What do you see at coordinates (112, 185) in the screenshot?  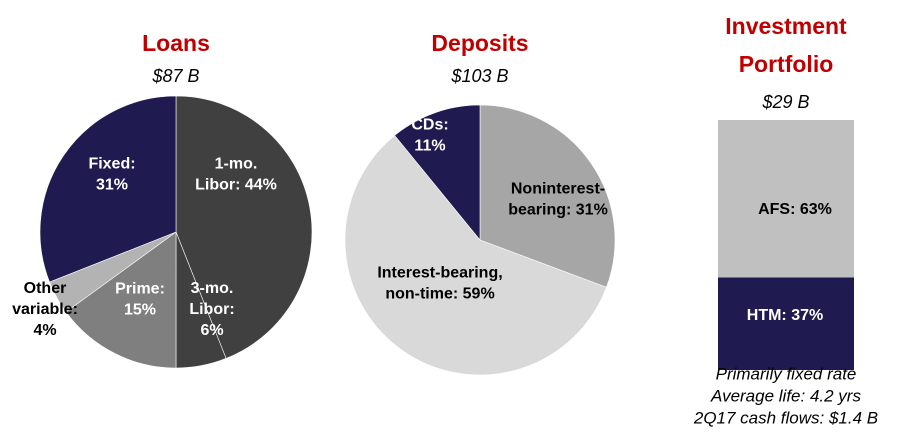 I see `data-label: 31%` at bounding box center [112, 185].